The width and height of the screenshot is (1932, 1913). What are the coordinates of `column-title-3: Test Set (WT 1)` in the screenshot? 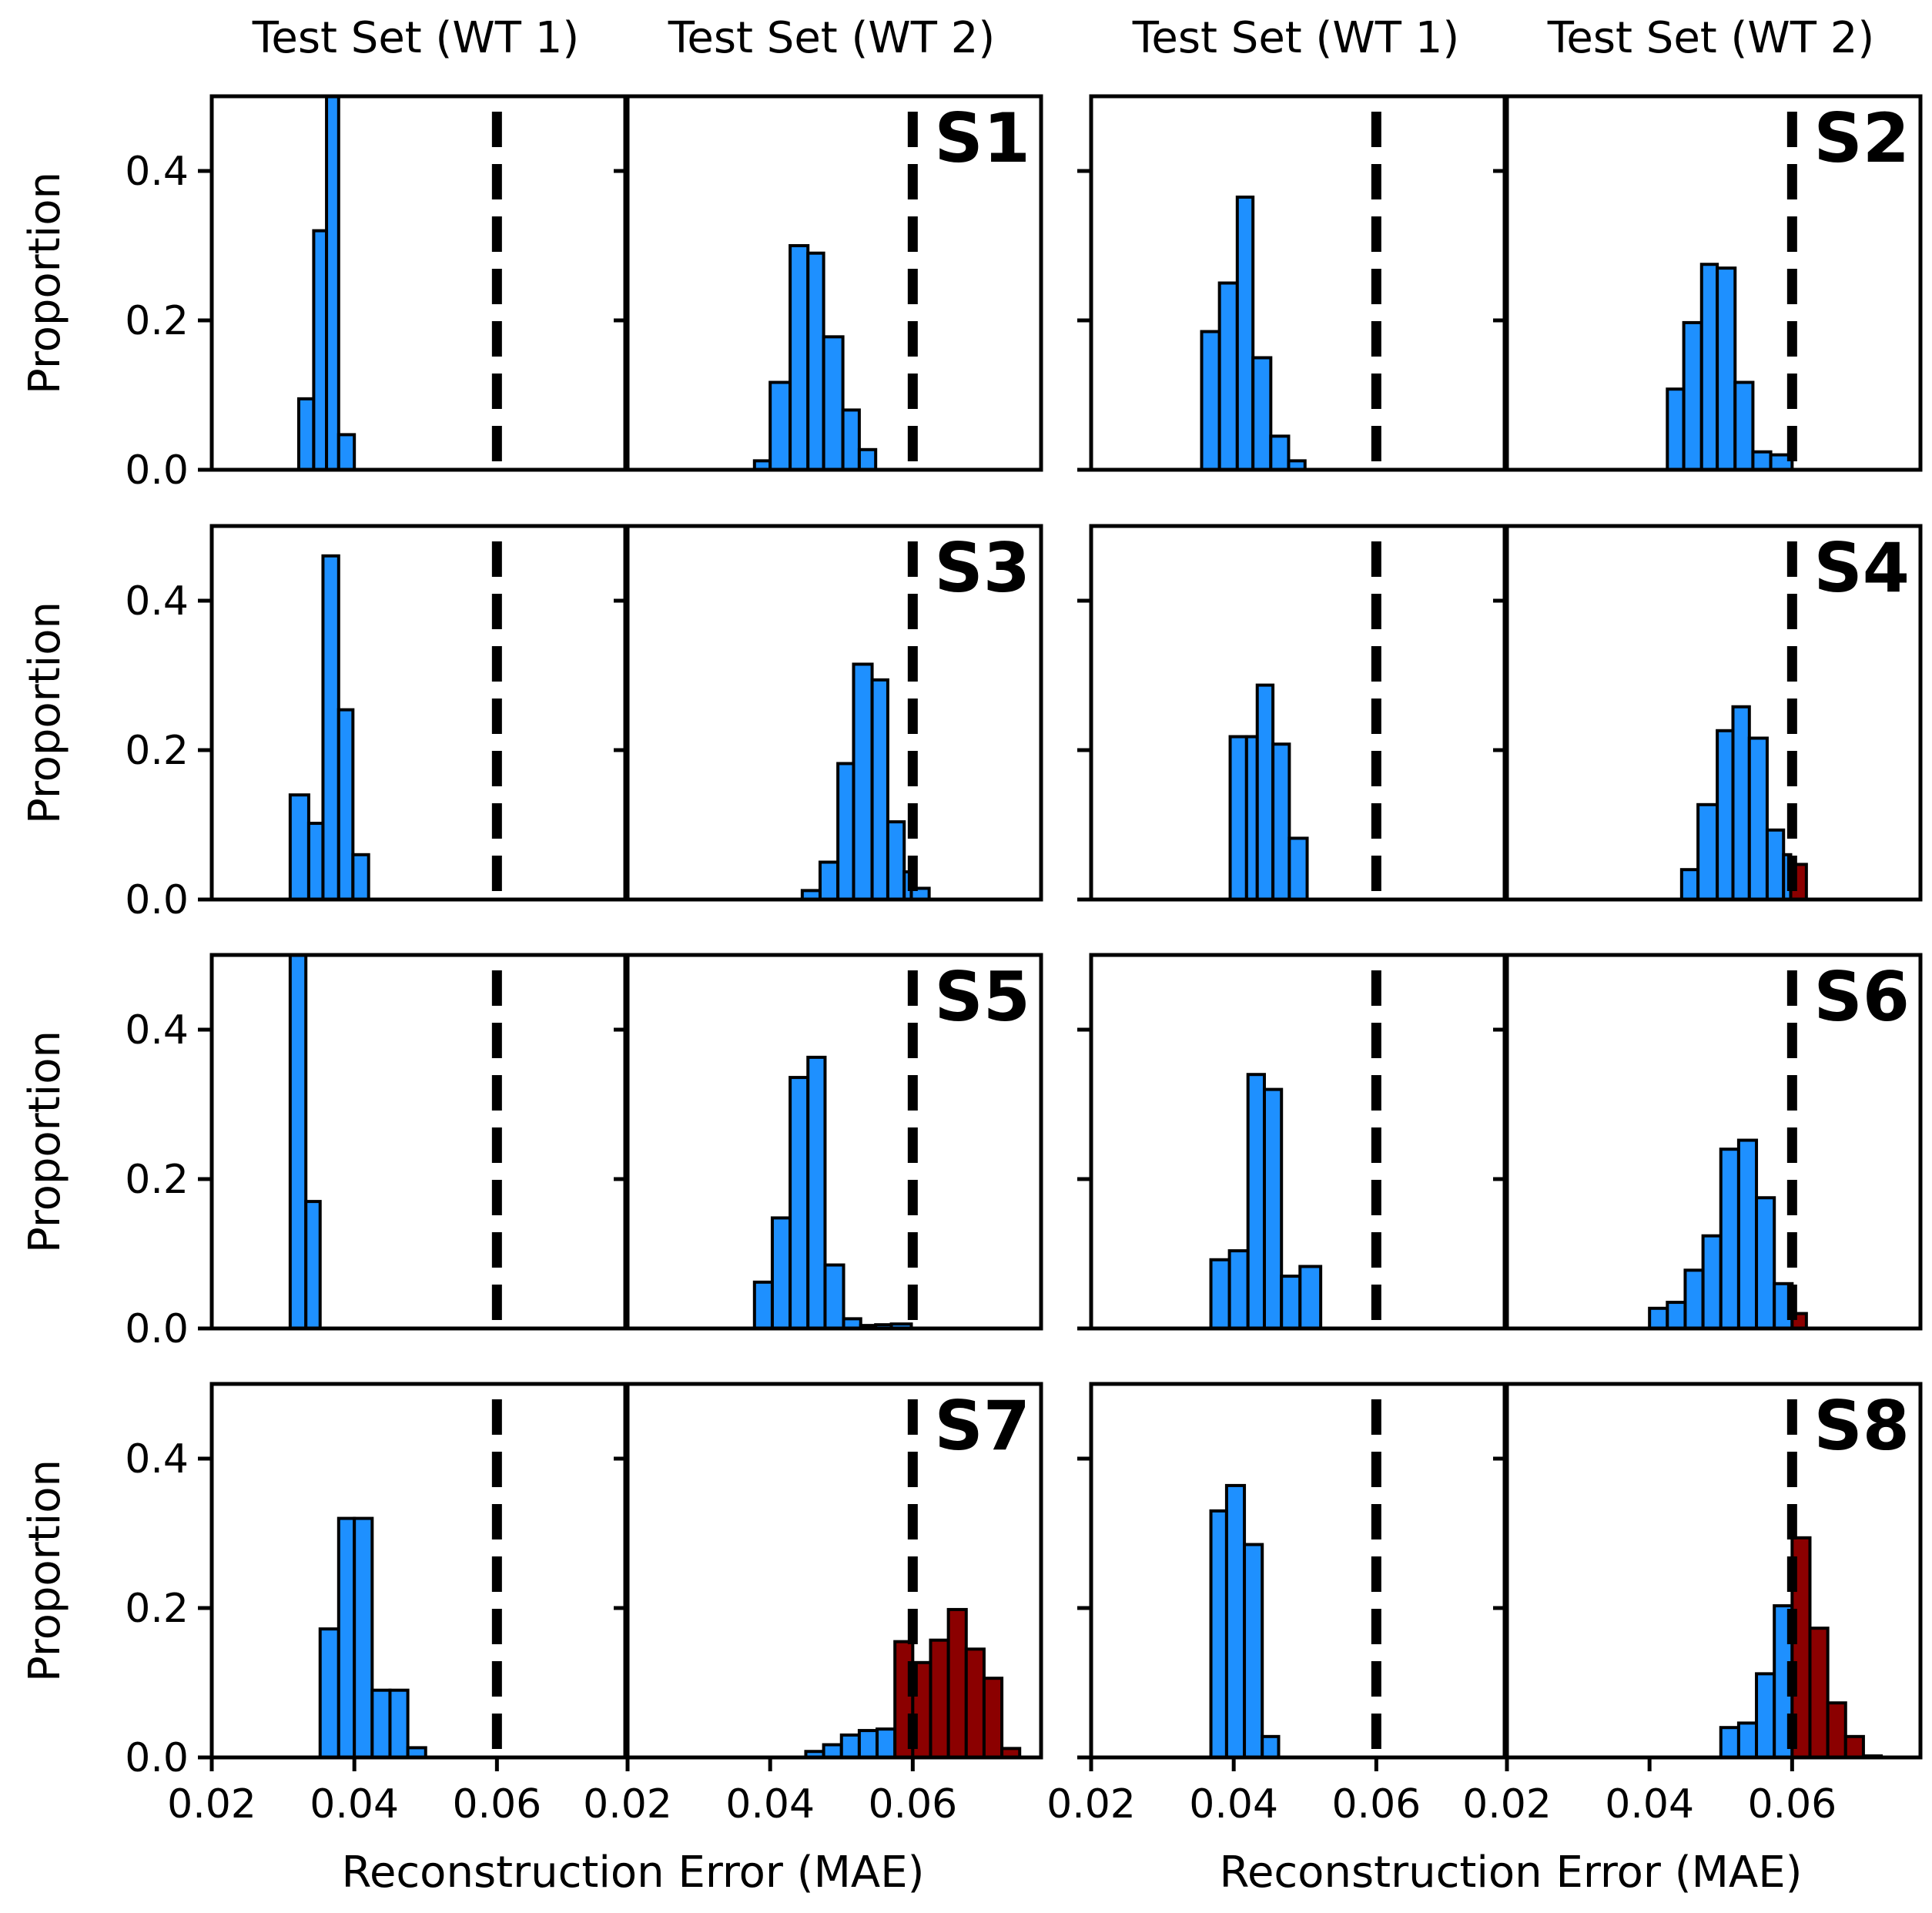 It's located at (1296, 38).